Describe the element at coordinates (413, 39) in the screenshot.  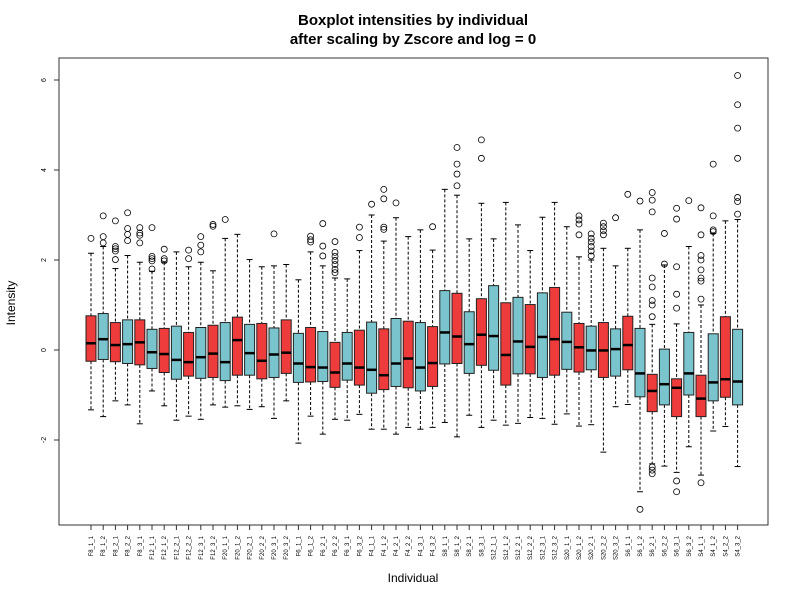
I see `chart-title-line-2: after scaling by Zscore and log = 0` at that location.